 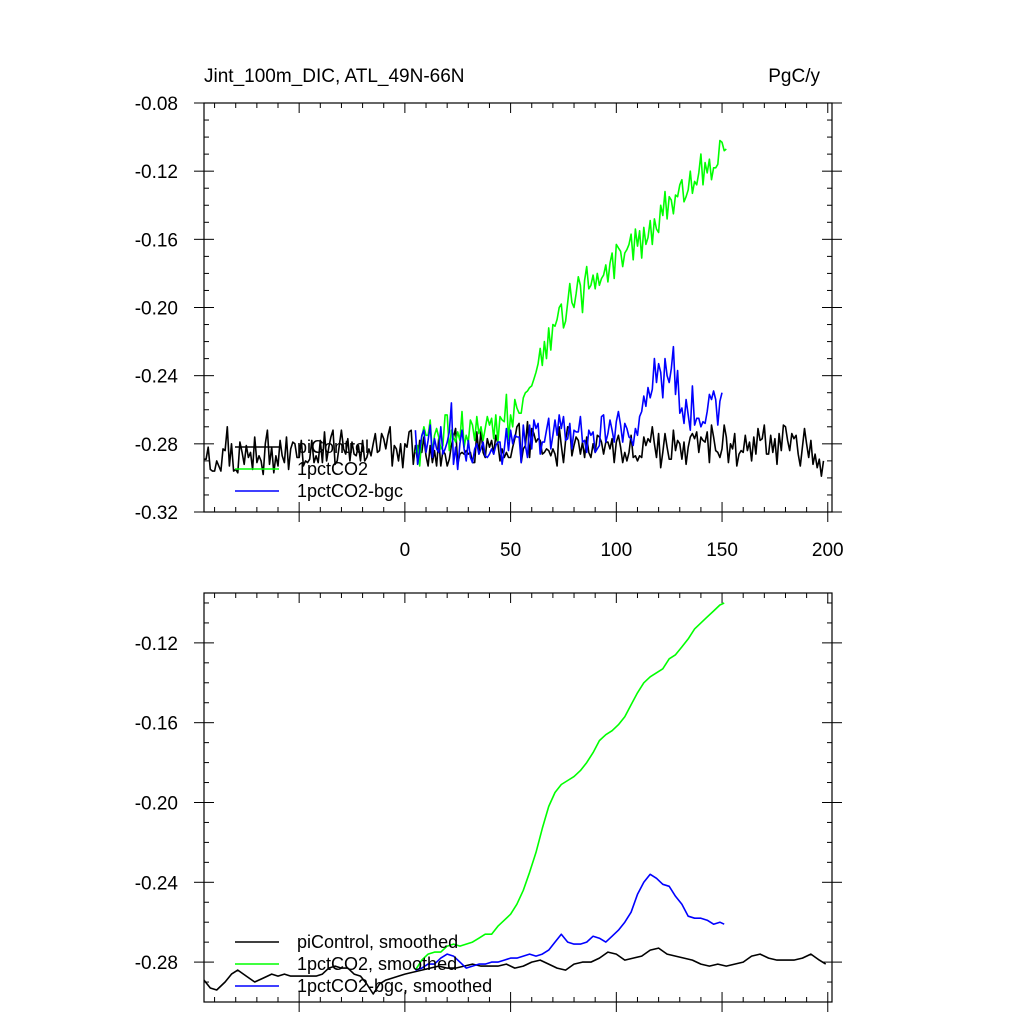 What do you see at coordinates (570, 922) in the screenshot?
I see `series-line-1pctco2-bgc-smoothed` at bounding box center [570, 922].